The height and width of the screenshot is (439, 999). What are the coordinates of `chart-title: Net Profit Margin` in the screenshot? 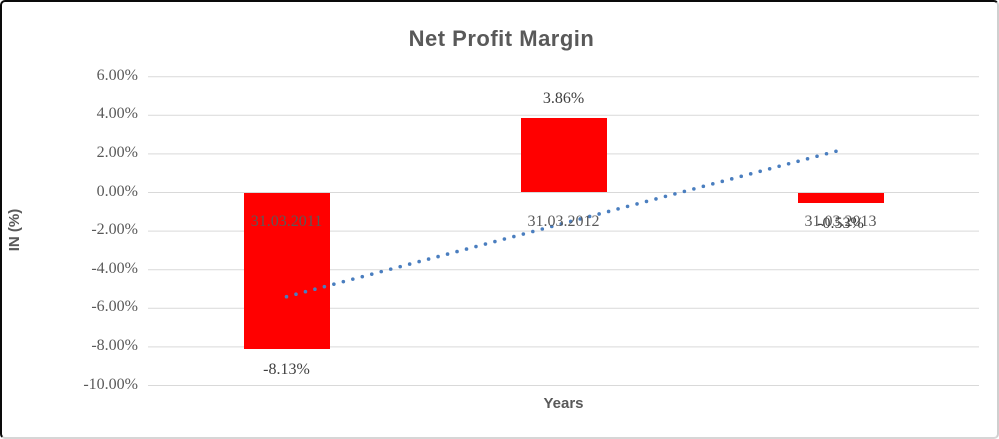 It's located at (501, 38).